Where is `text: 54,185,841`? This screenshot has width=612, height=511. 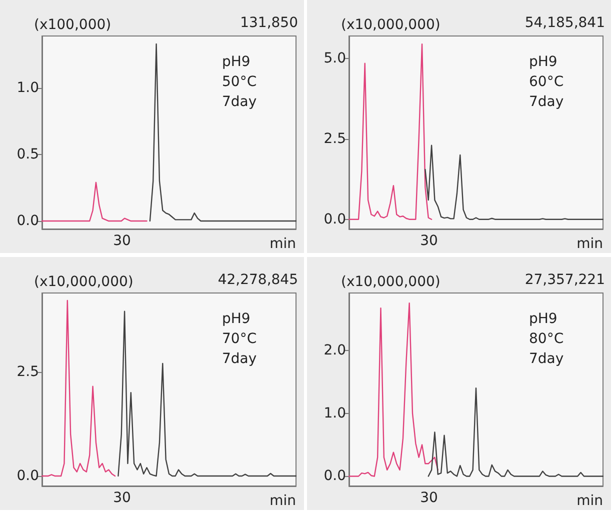
text: 54,185,841 is located at coordinates (565, 23).